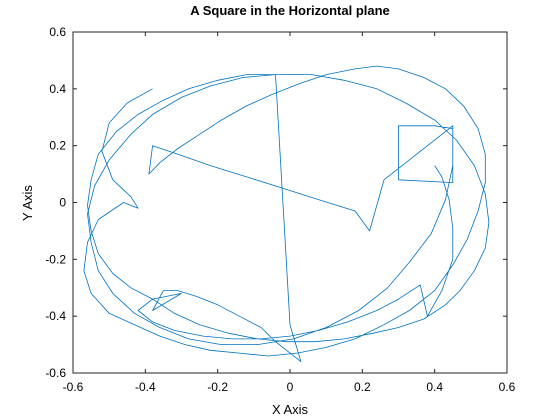 The height and width of the screenshot is (420, 560). Describe the element at coordinates (57, 32) in the screenshot. I see `y-tick-label: 0.6` at that location.